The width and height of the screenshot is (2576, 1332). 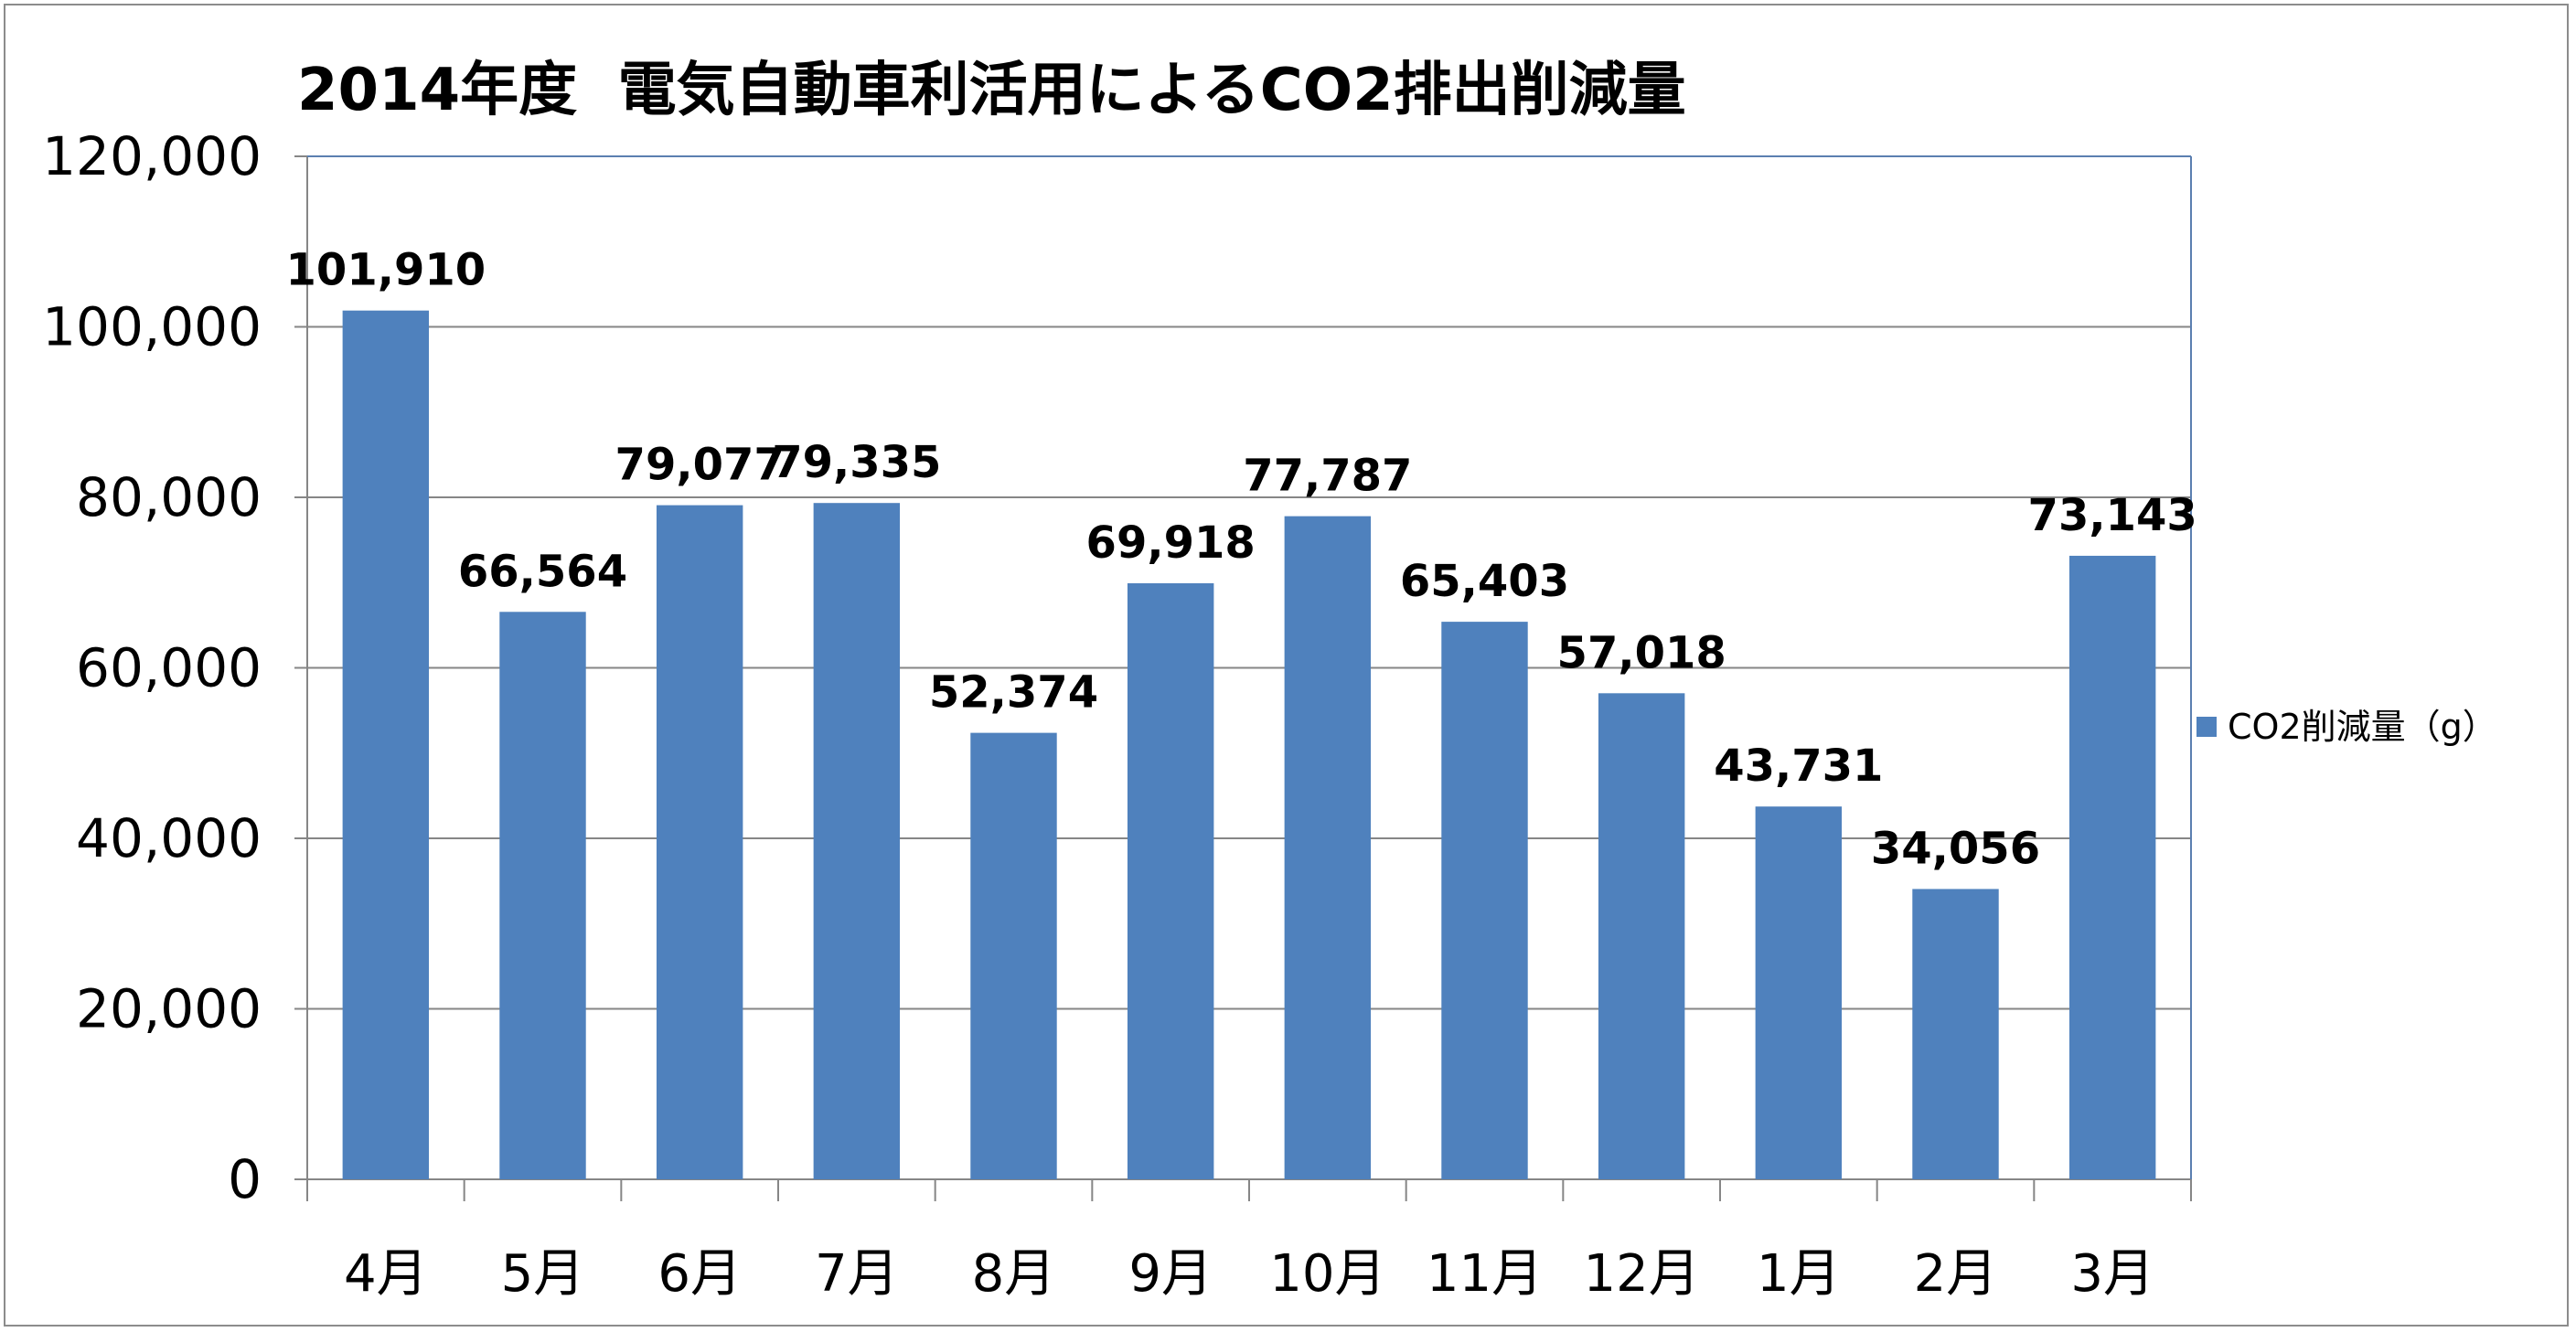 What do you see at coordinates (1014, 1274) in the screenshot?
I see `x-tick-label: 8月` at bounding box center [1014, 1274].